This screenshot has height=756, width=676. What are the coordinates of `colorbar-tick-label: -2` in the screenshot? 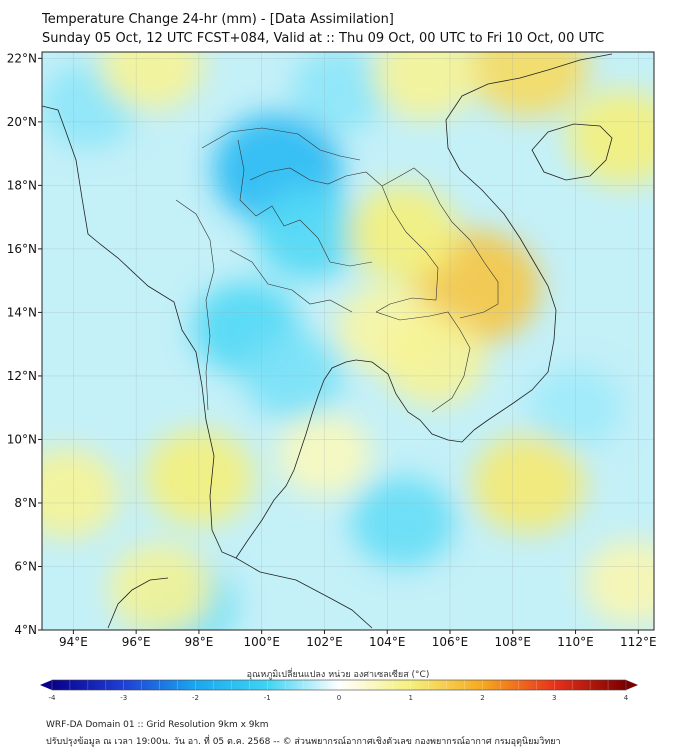 It's located at (195, 698).